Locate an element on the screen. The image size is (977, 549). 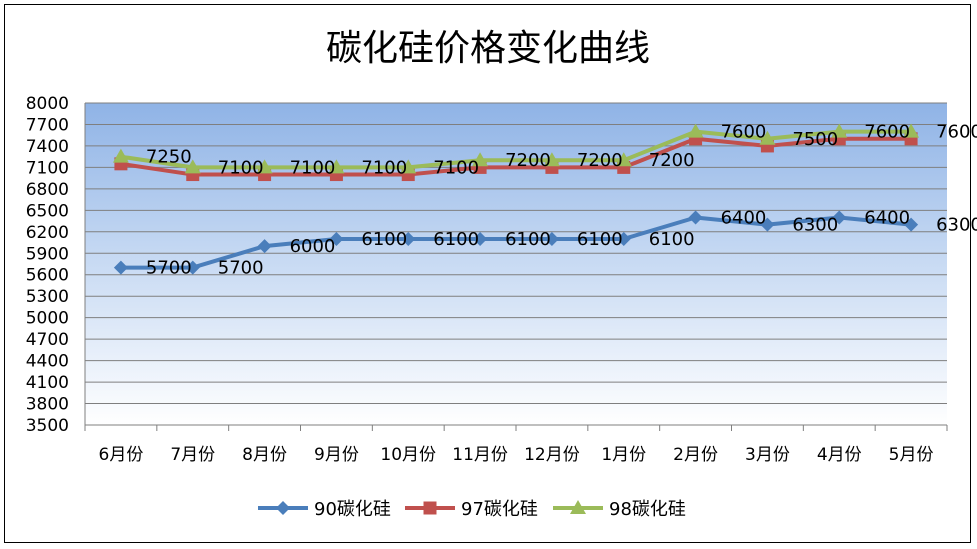
y-tick-label: 6200 is located at coordinates (47, 233).